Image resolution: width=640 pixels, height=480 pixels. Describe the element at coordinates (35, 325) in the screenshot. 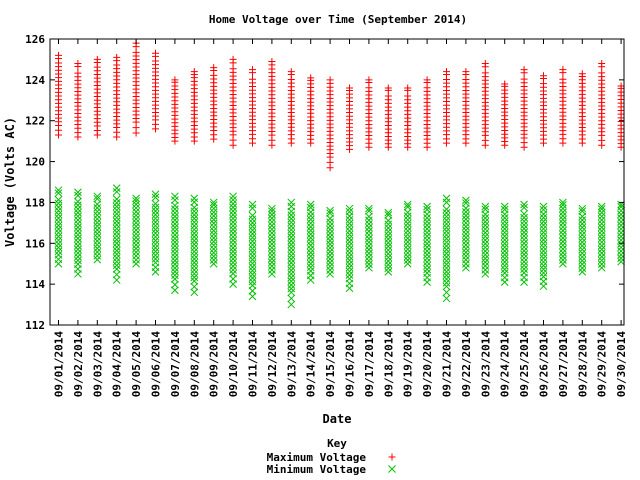

I see `y-tick-label: 112` at that location.